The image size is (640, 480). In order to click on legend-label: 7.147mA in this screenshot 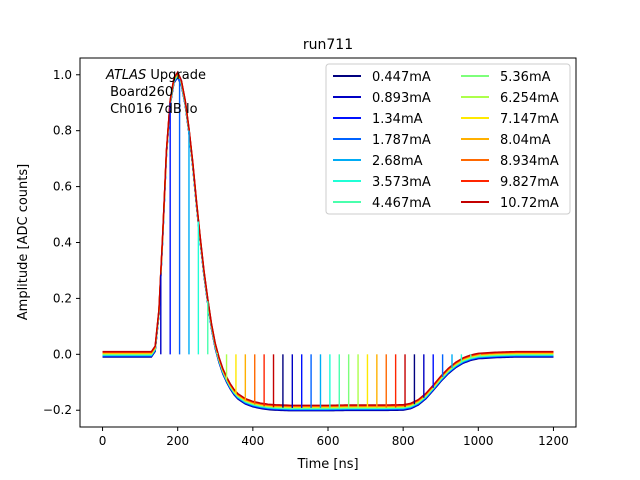, I will do `click(529, 119)`.